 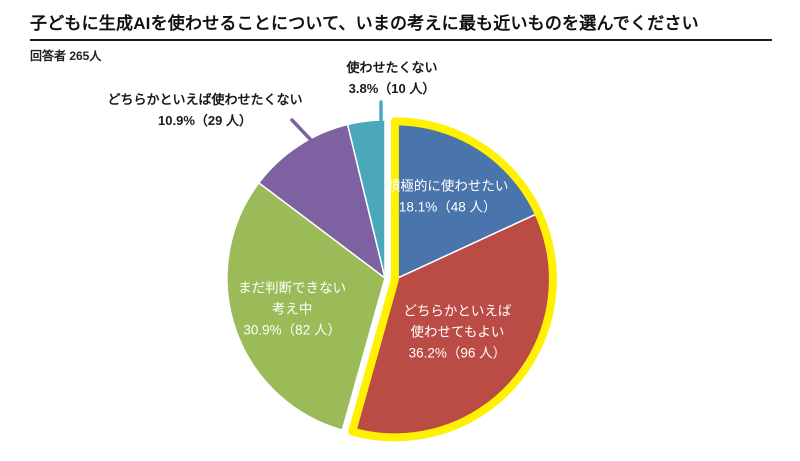 I want to click on slice-callout-5: 使わせたくない 3.8%（10 人）, so click(x=391, y=78).